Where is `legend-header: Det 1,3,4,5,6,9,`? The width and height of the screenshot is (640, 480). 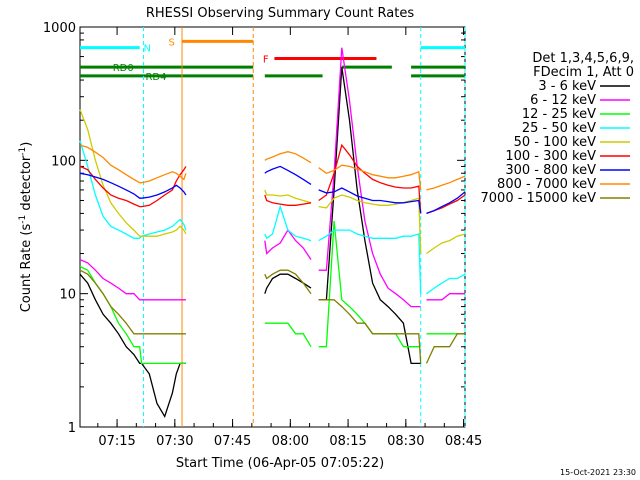 legend-header: Det 1,3,4,5,6,9, is located at coordinates (583, 58).